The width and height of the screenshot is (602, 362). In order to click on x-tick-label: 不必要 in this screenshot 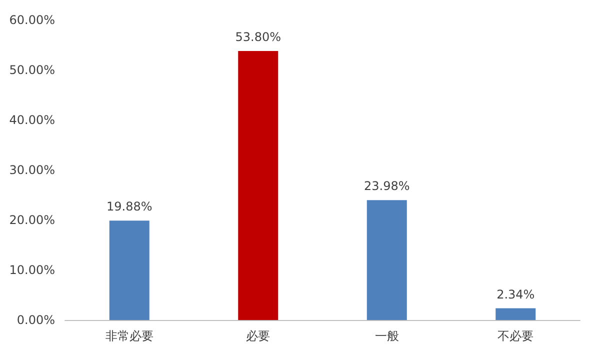, I will do `click(516, 336)`.